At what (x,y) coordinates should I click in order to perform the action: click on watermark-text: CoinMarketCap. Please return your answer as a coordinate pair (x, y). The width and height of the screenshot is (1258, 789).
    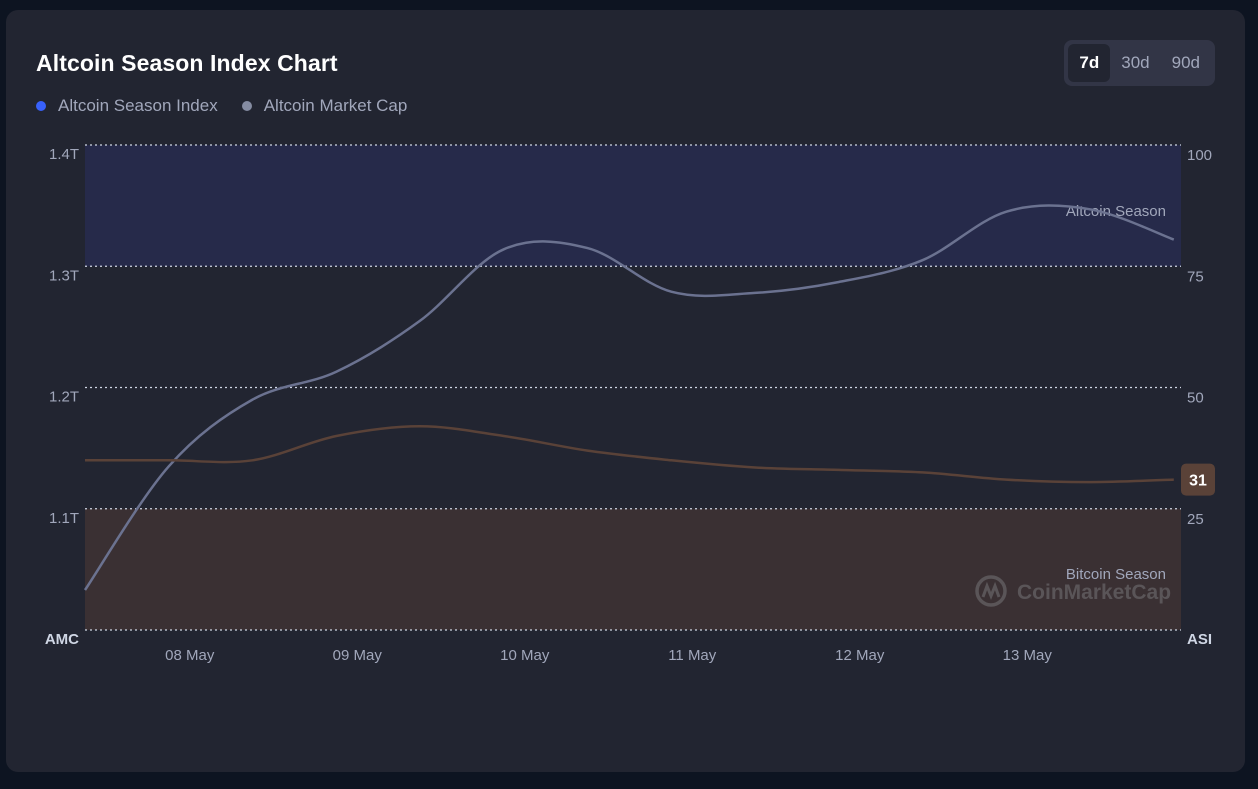
    Looking at the image, I should click on (1094, 592).